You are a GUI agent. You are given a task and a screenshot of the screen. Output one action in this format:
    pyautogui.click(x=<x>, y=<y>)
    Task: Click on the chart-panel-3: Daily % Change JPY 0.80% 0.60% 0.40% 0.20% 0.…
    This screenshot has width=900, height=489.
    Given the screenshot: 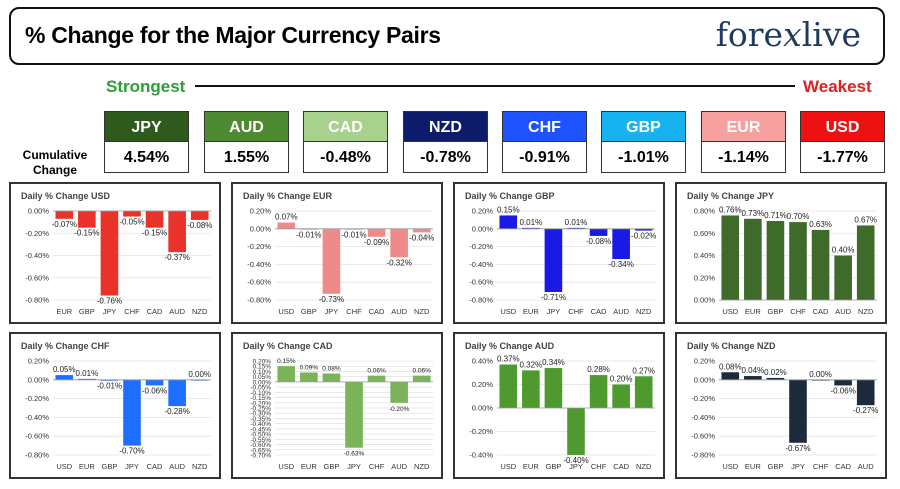 What is the action you would take?
    pyautogui.click(x=781, y=253)
    